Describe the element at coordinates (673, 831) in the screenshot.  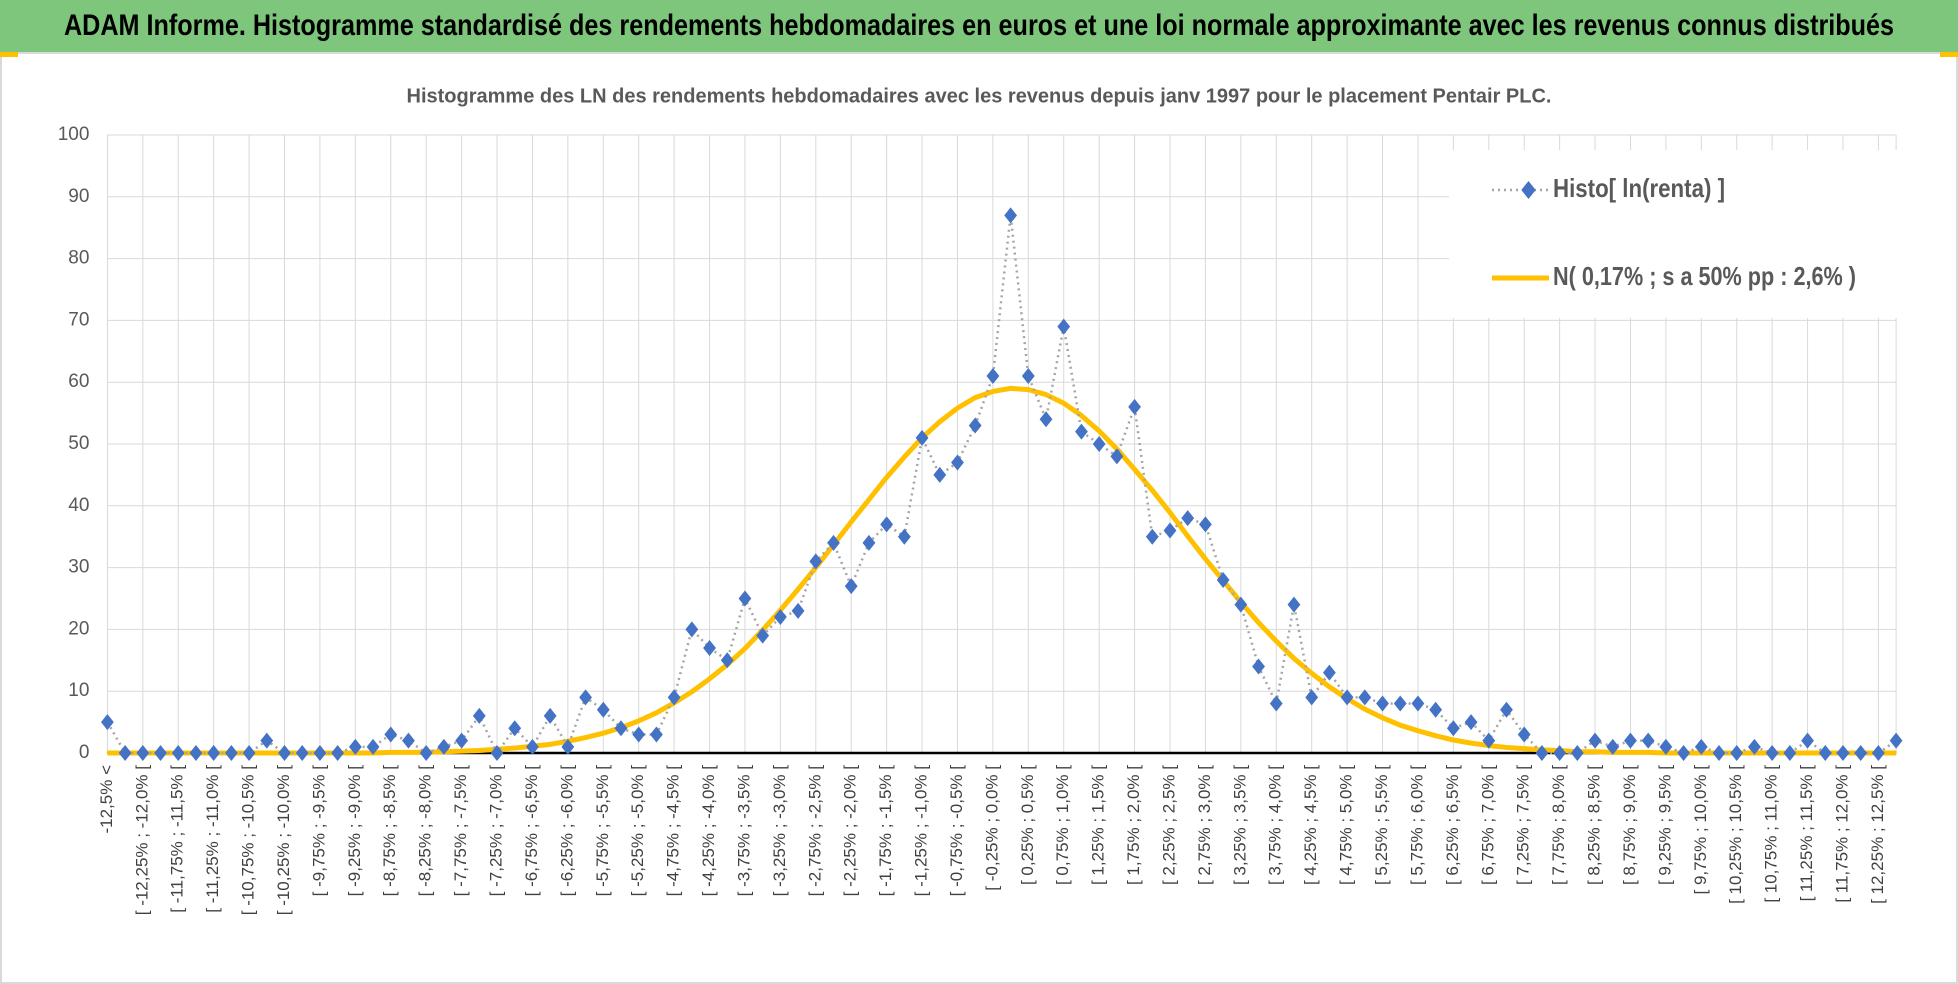
I see `x-tick-label: [ -4,75% ; -4,5% [` at that location.